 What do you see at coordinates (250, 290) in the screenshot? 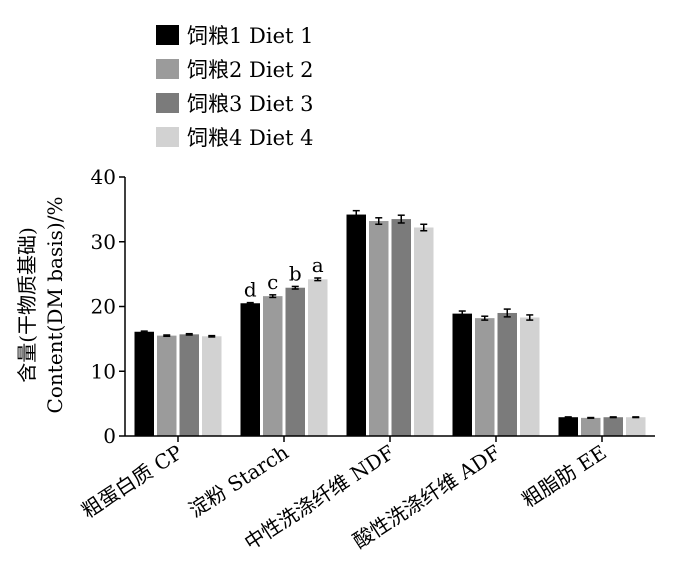
I see `significance-label-1-2: d` at bounding box center [250, 290].